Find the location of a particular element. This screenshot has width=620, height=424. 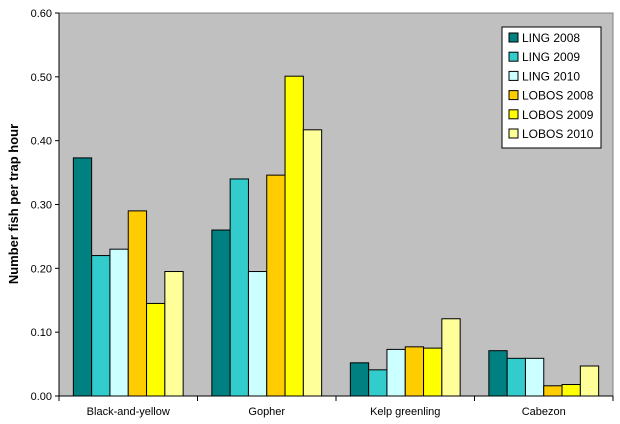

bar-ling-2008-gopher is located at coordinates (221, 313).